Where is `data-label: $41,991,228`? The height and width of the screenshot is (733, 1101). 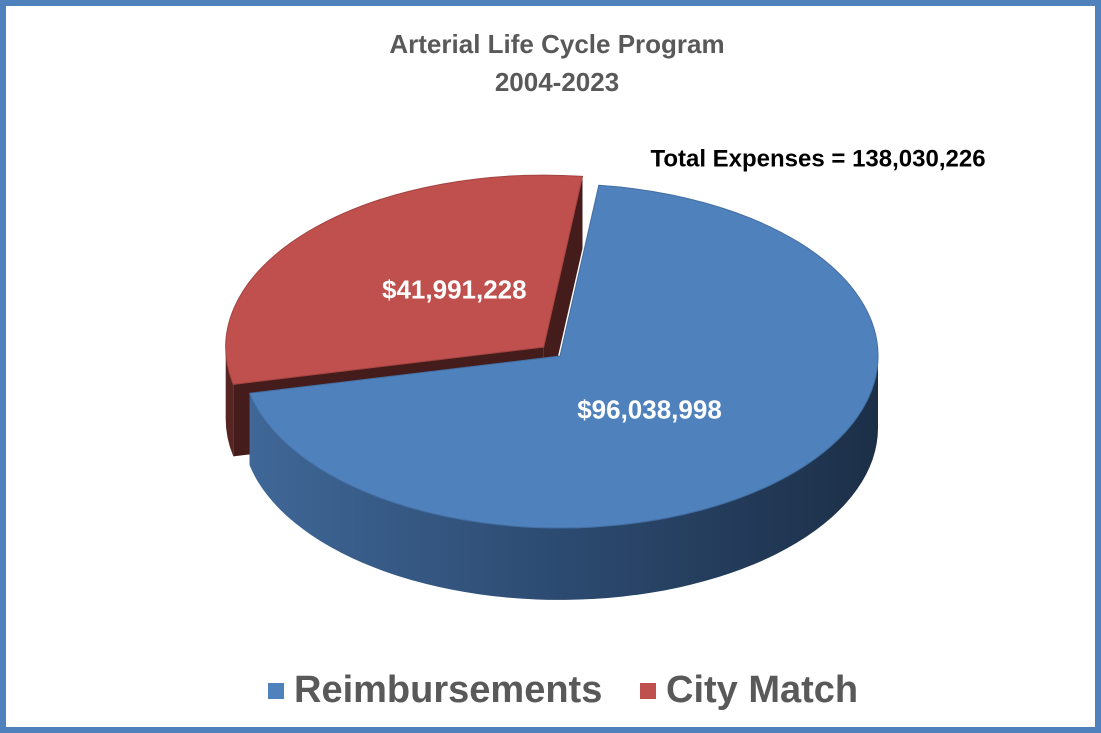
data-label: $41,991,228 is located at coordinates (454, 289).